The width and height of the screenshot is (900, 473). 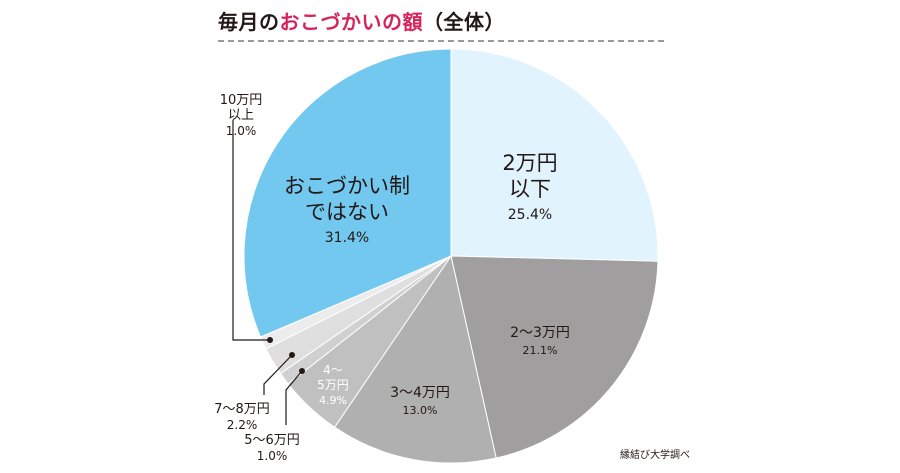 I want to click on slice-label-10plus: 10万円, so click(x=241, y=100).